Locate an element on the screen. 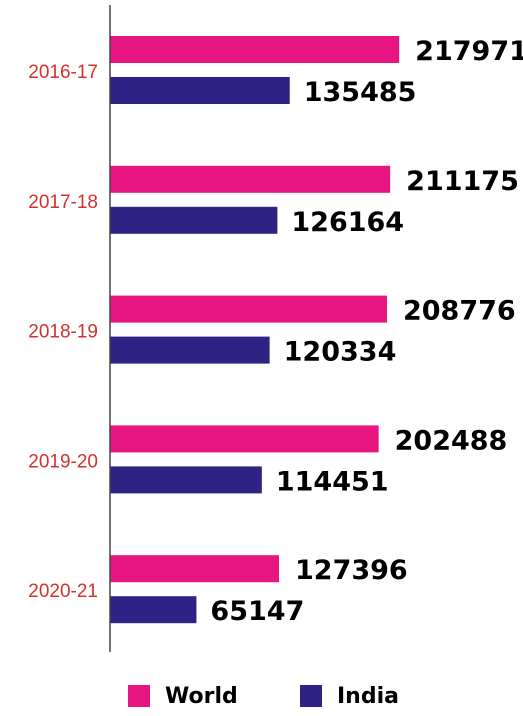 The width and height of the screenshot is (523, 716). value-label: 202488 is located at coordinates (451, 440).